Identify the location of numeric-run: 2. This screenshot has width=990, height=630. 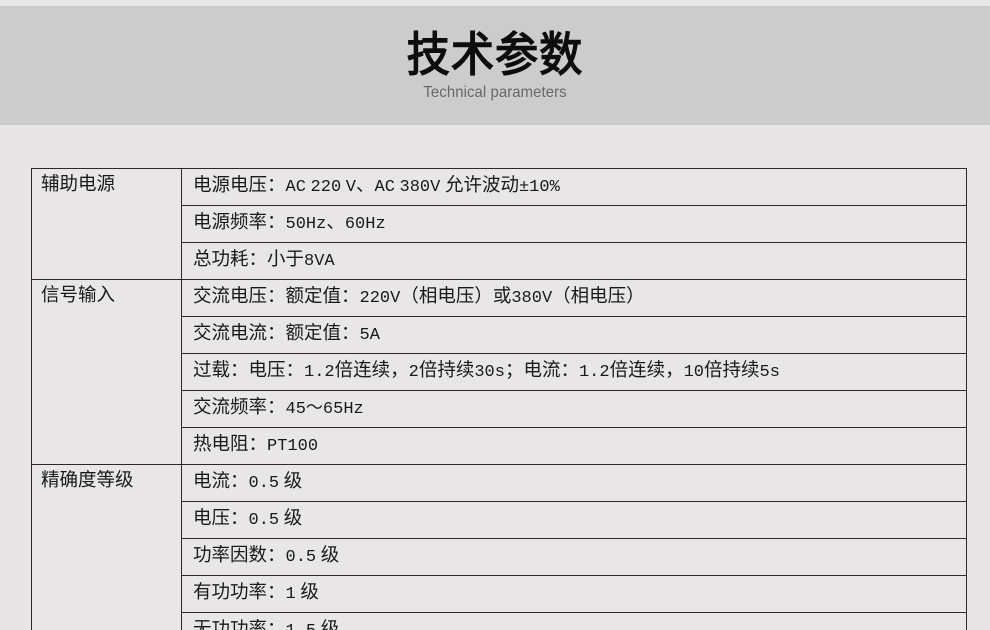
(413, 372).